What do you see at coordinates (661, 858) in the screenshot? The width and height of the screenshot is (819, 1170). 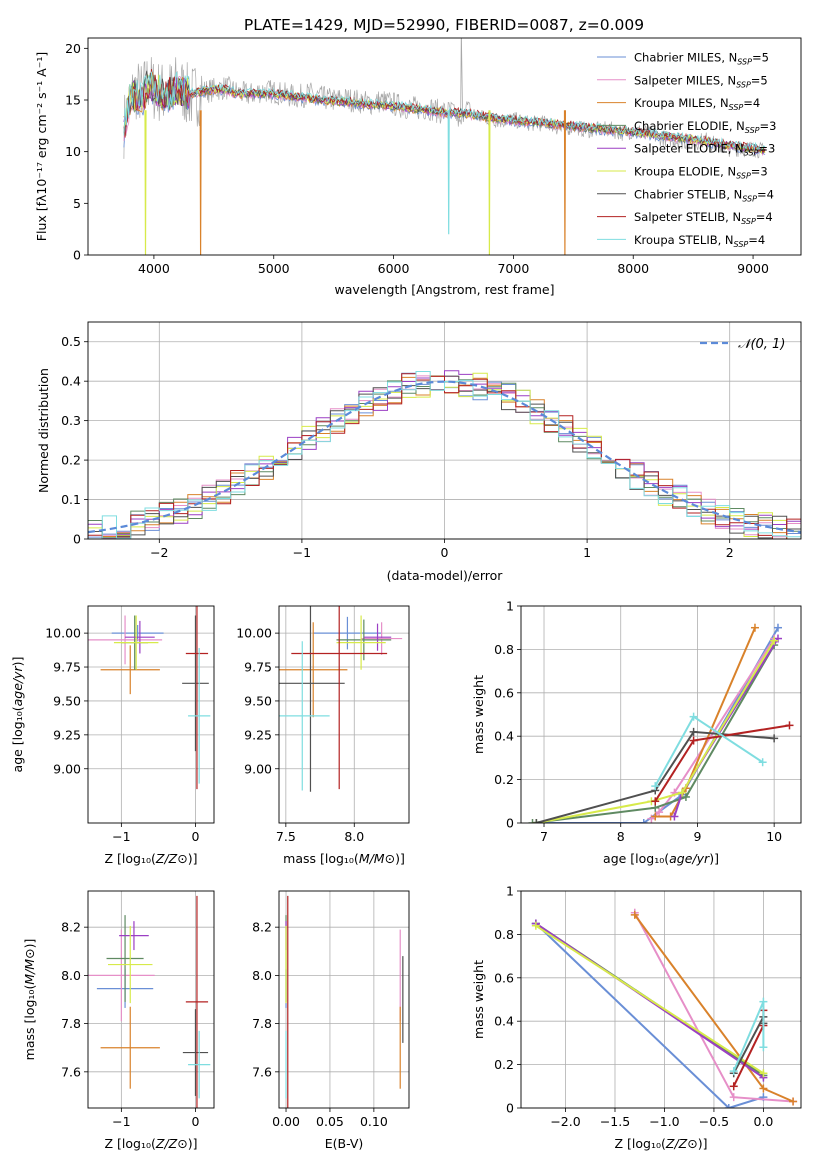 I see `x-axis-label: age [log₁₀(age/yr)]` at bounding box center [661, 858].